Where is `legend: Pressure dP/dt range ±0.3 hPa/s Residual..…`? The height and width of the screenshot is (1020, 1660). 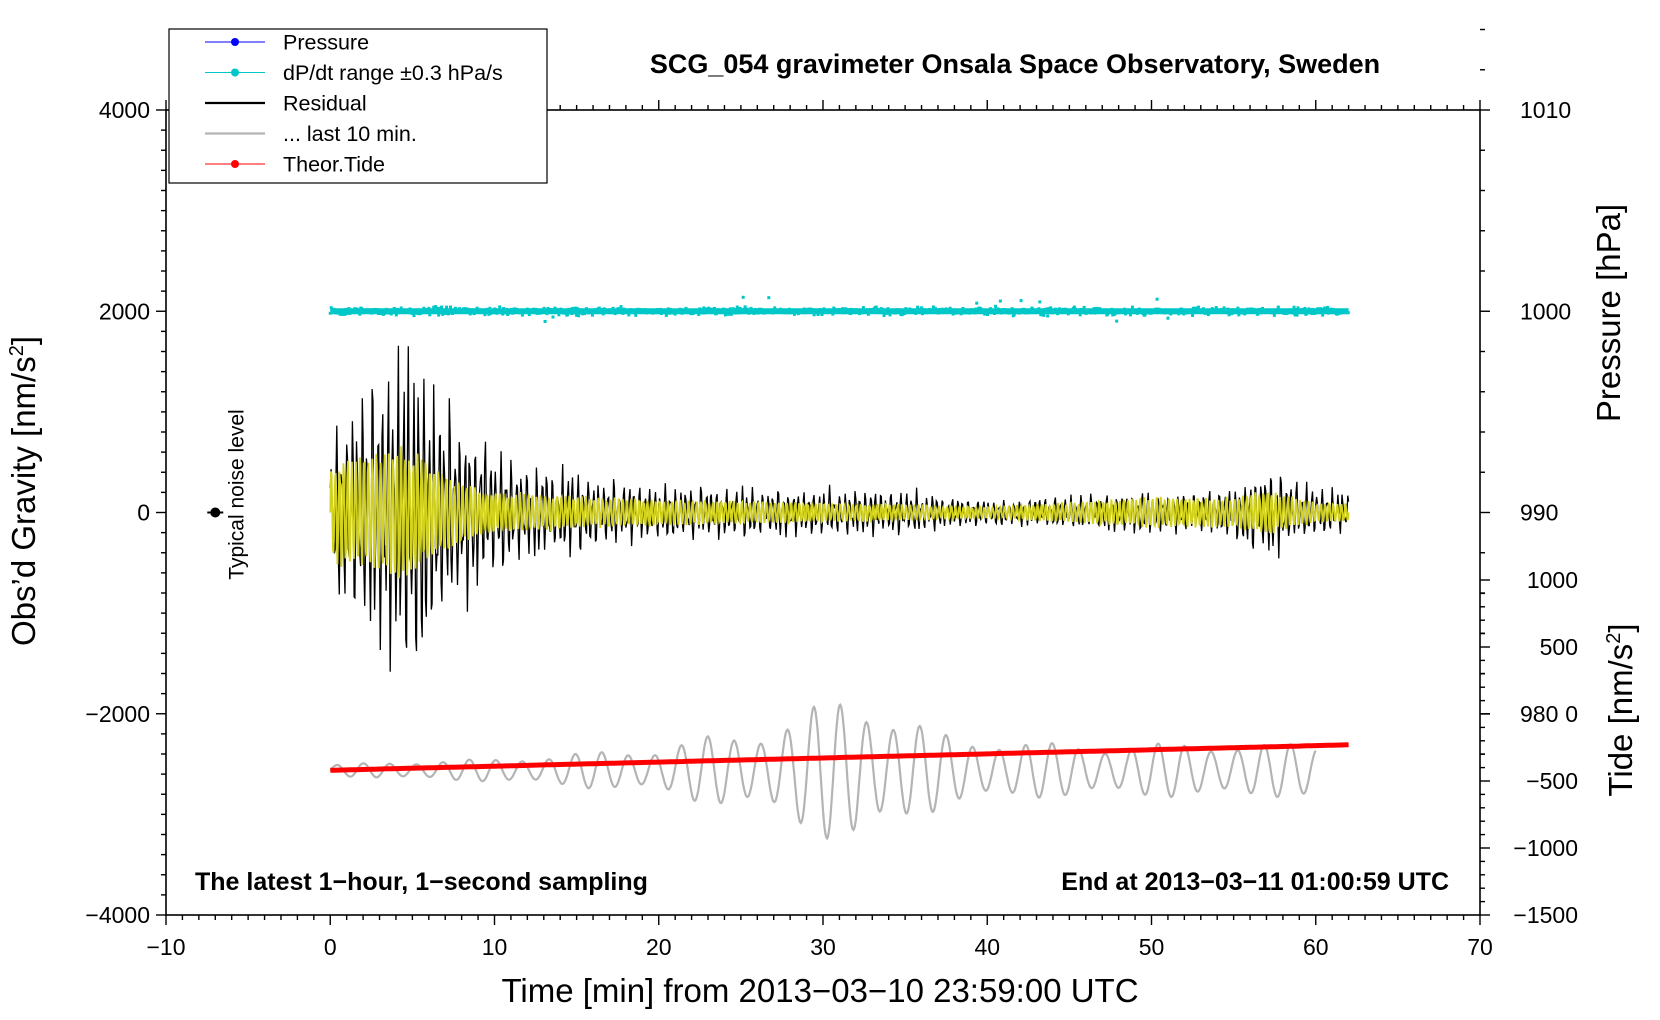 legend: Pressure dP/dt range ±0.3 hPa/s Residual..… is located at coordinates (358, 106).